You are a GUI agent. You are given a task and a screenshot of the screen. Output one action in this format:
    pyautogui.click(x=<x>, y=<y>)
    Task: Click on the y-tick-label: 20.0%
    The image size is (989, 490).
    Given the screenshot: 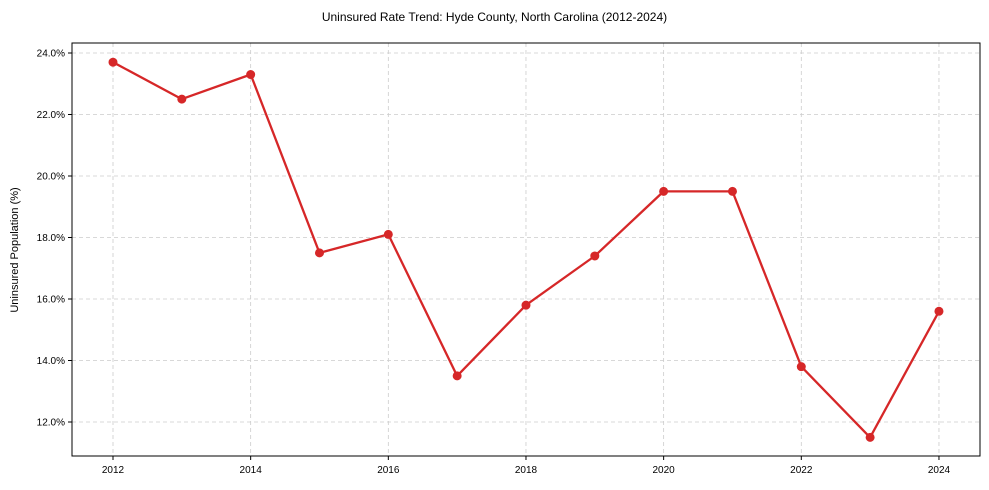 What is the action you would take?
    pyautogui.click(x=51, y=177)
    